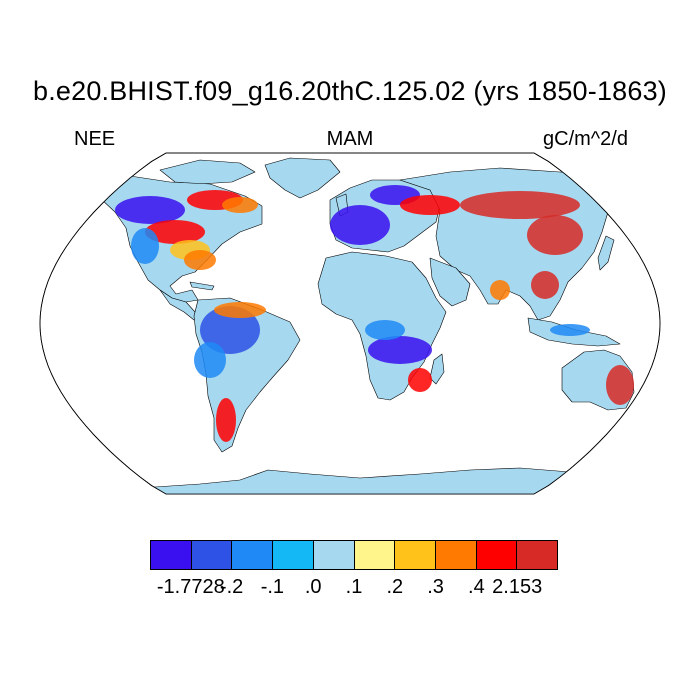  Describe the element at coordinates (230, 330) in the screenshot. I see `patch-amazon-blue` at that location.